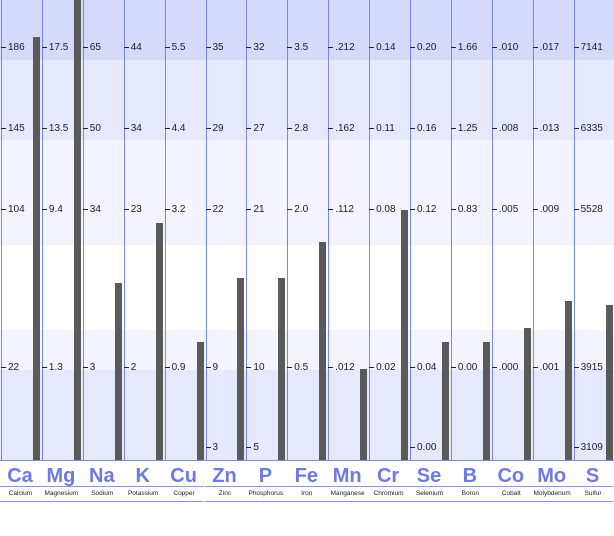 This screenshot has width=614, height=536. What do you see at coordinates (212, 368) in the screenshot?
I see `tick-label: 9` at bounding box center [212, 368].